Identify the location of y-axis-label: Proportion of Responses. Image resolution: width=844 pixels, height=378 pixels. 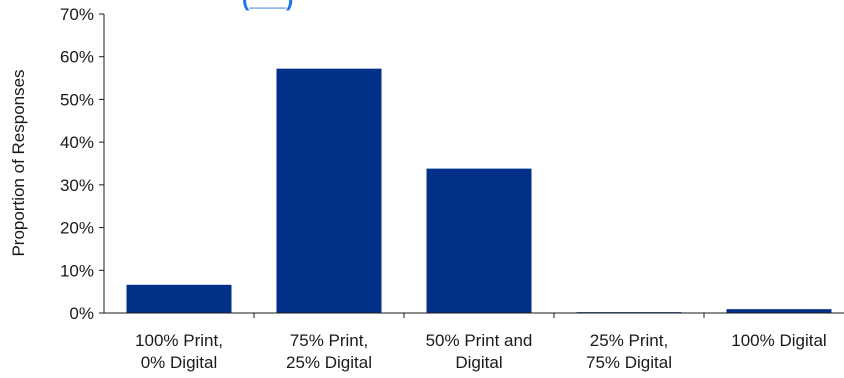
(18, 162).